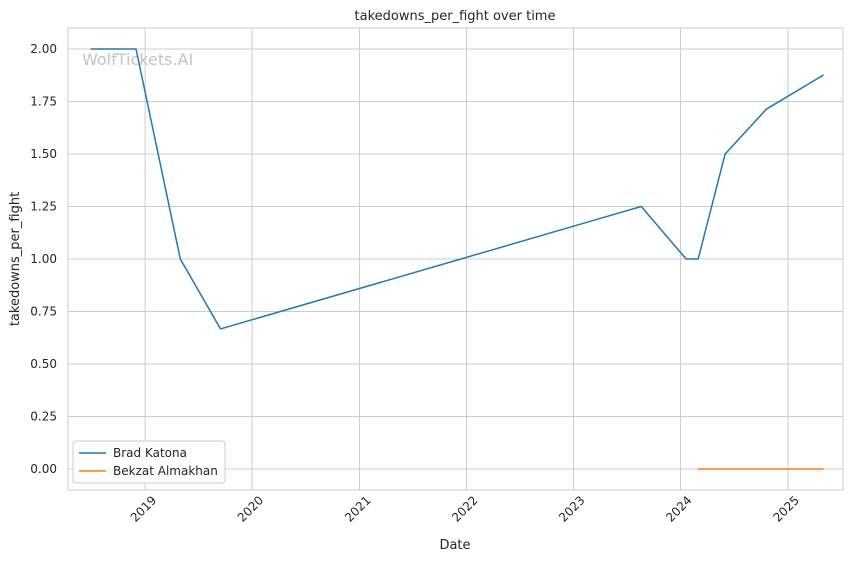 The image size is (852, 561). What do you see at coordinates (43, 102) in the screenshot?
I see `y-tick-label: 1.75` at bounding box center [43, 102].